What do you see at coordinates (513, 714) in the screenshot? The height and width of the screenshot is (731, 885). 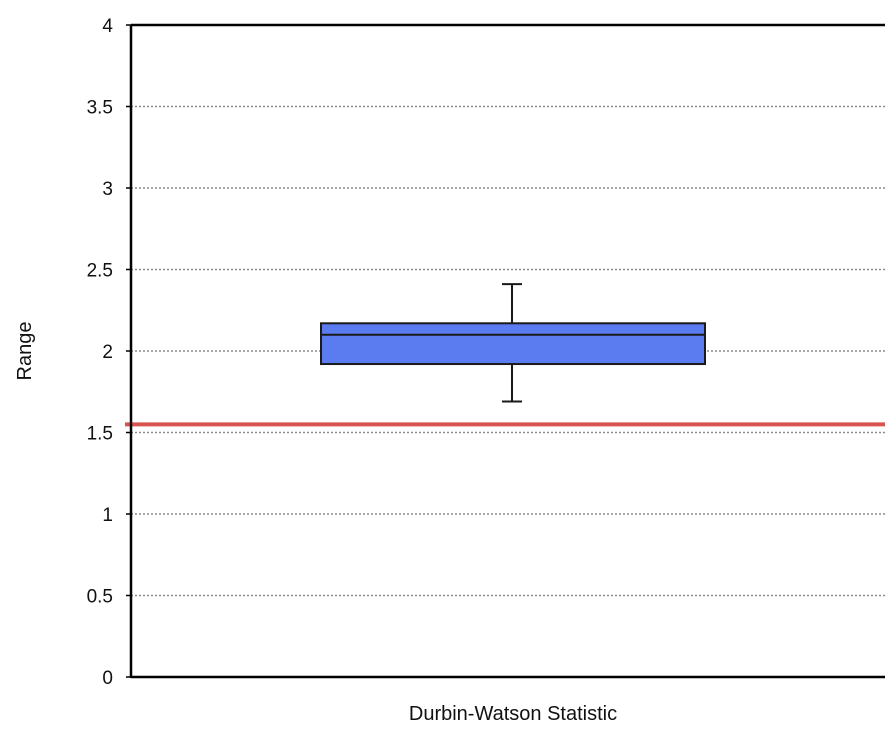 I see `x-category-label: Durbin-Watson Statistic` at bounding box center [513, 714].